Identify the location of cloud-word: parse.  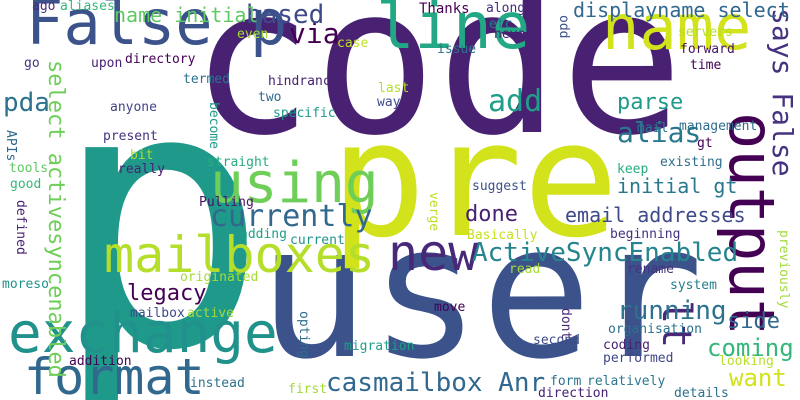
(650, 102).